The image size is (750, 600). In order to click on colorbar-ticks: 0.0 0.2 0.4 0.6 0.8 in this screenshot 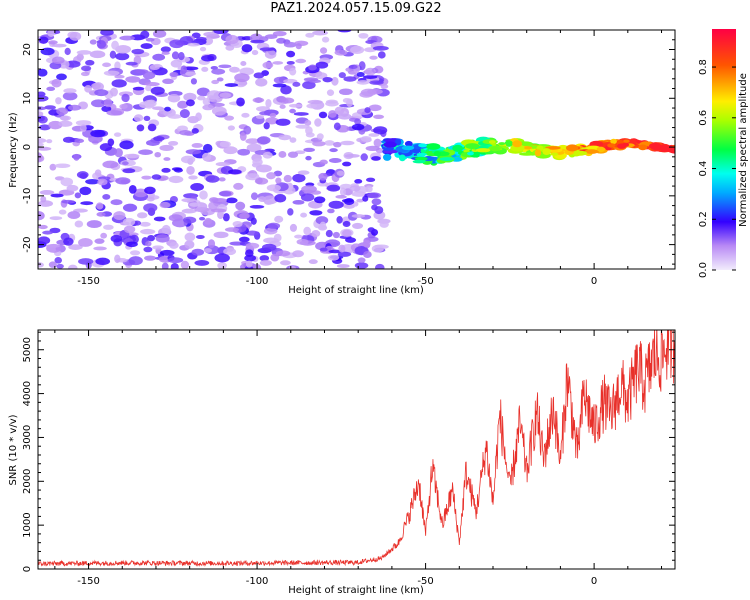, I will do `click(717, 168)`.